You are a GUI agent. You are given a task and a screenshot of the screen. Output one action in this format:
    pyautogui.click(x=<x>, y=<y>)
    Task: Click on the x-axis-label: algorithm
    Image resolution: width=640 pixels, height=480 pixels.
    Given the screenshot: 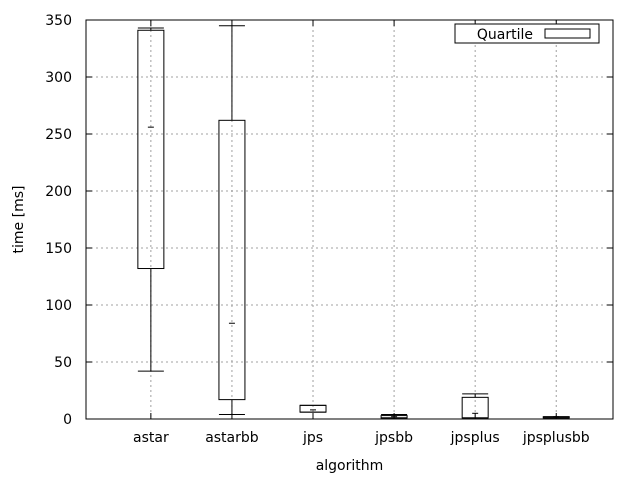 What is the action you would take?
    pyautogui.click(x=350, y=466)
    